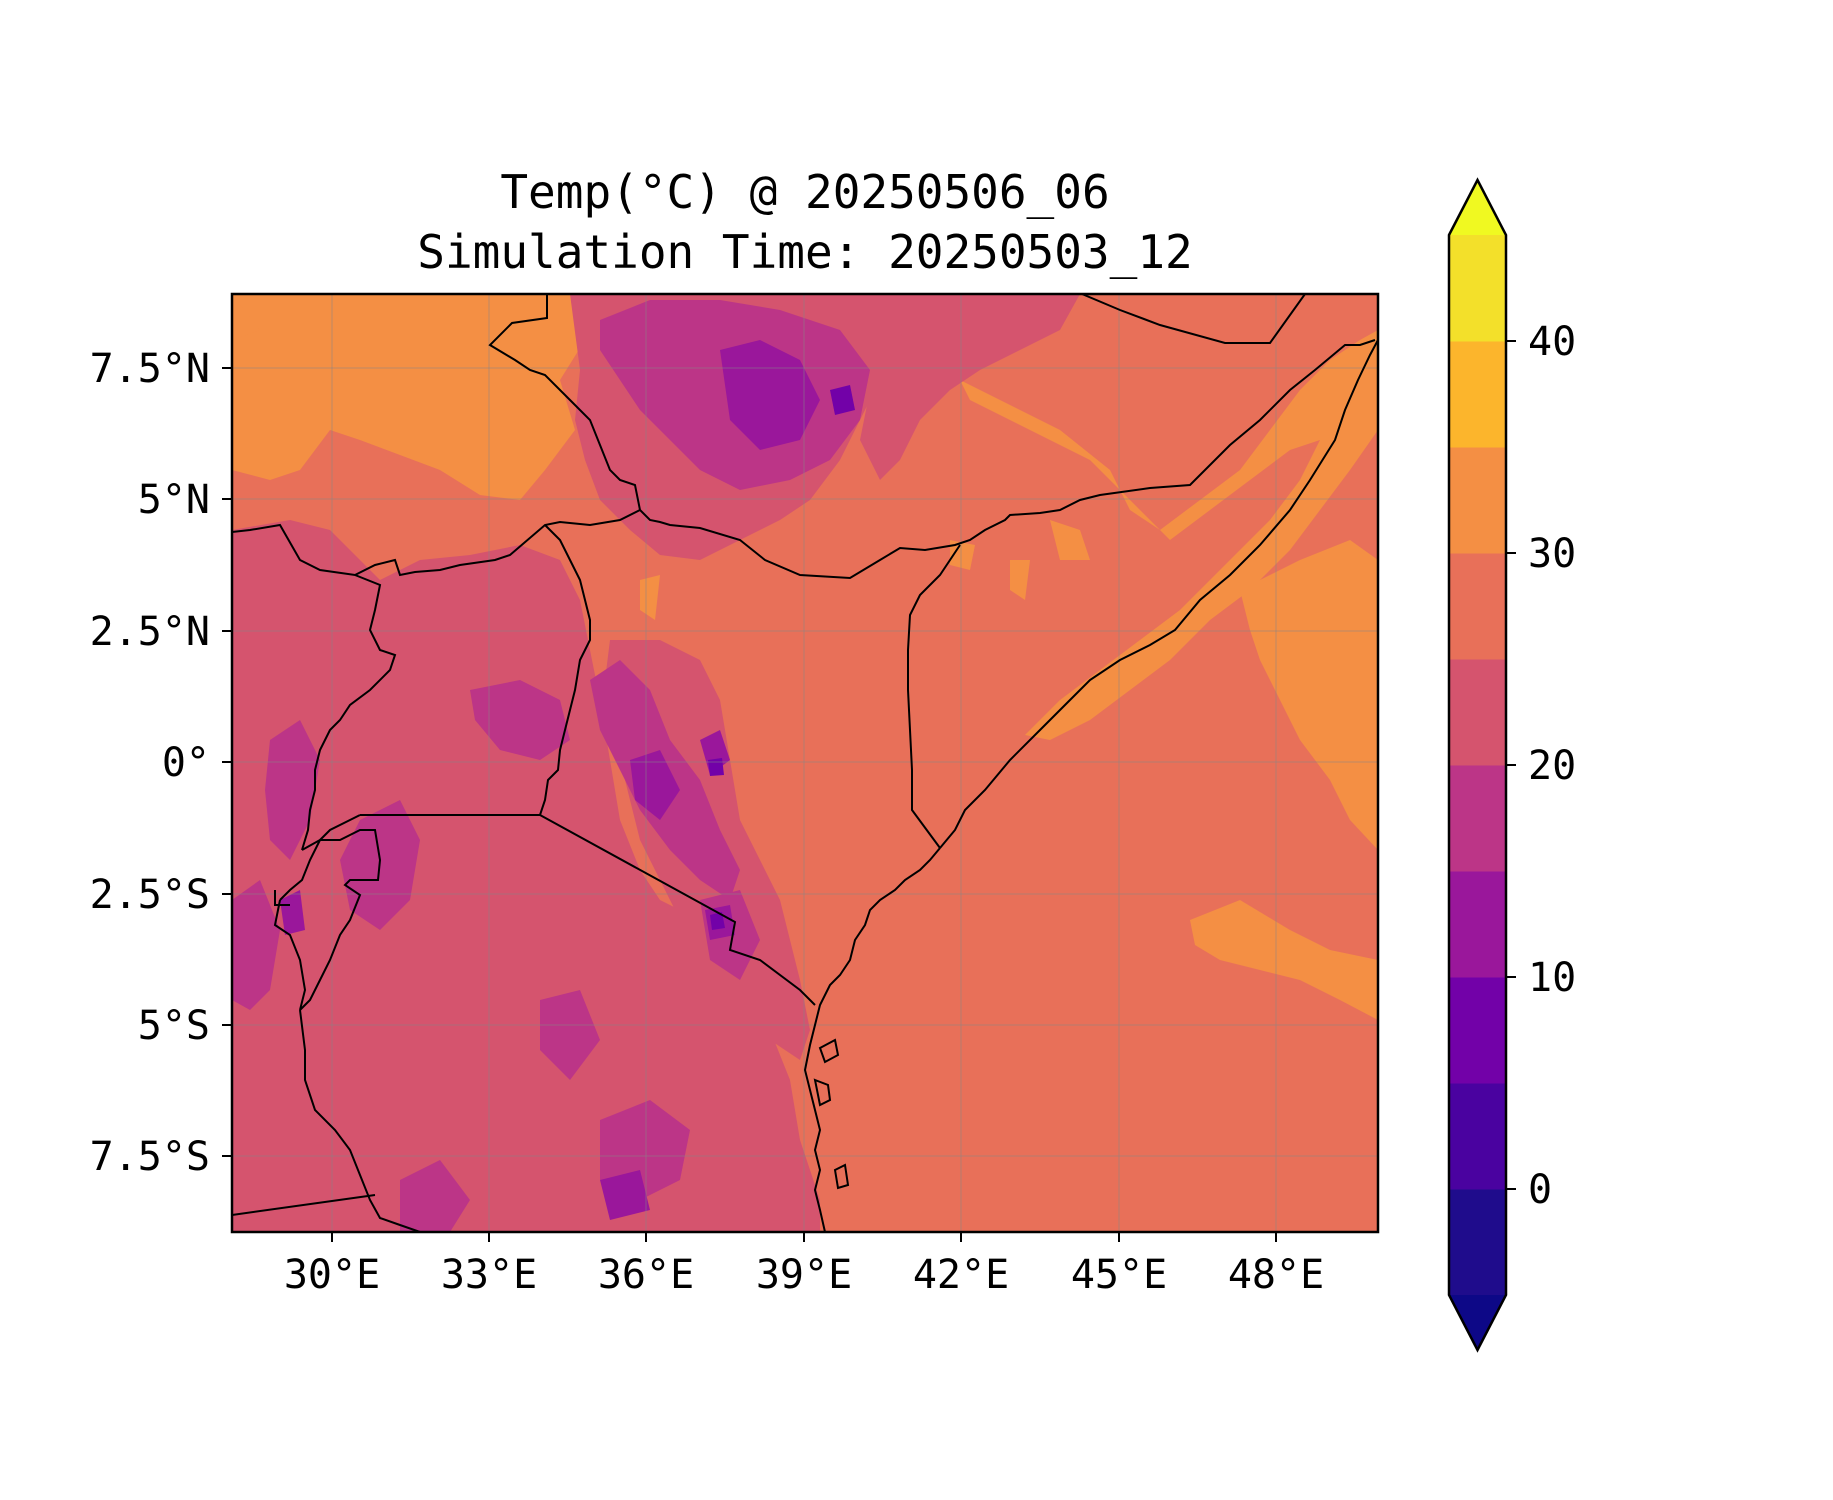 The image size is (1833, 1500). I want to click on colorbar-tick-label: 20, so click(1552, 766).